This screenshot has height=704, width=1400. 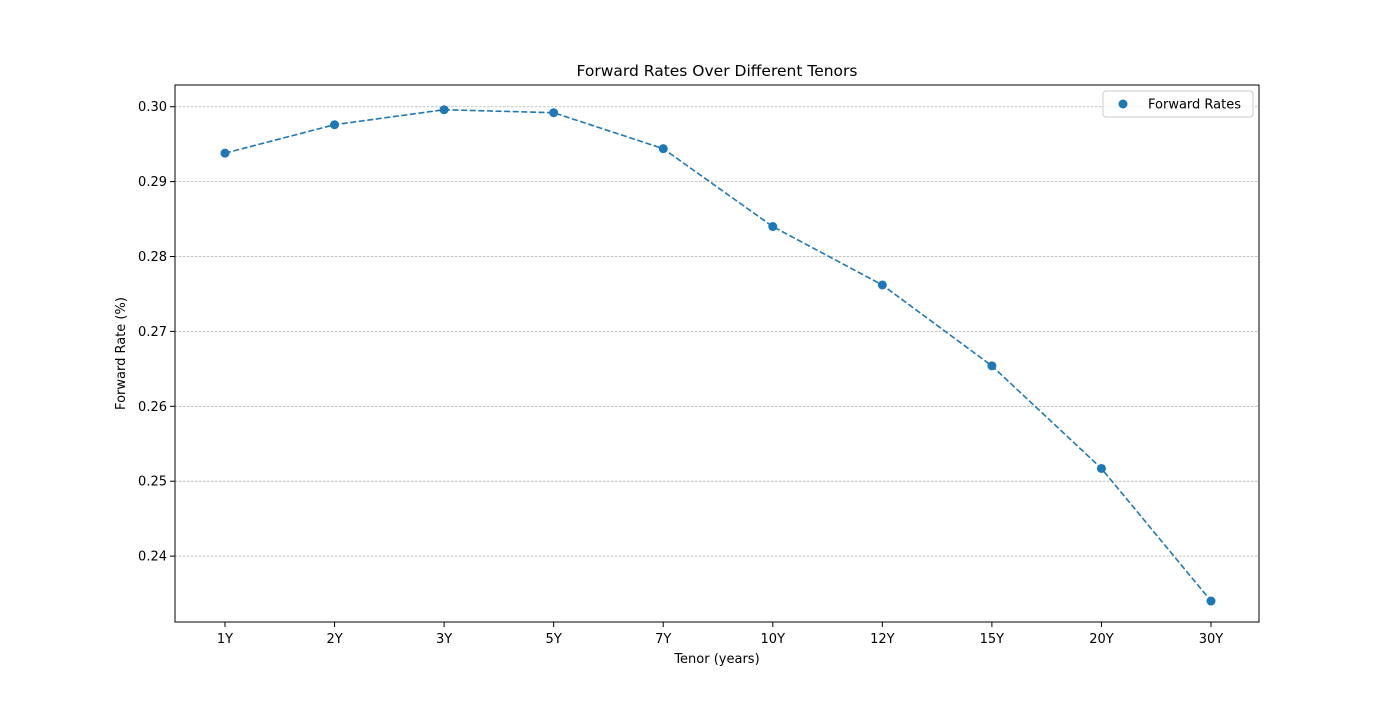 I want to click on data-point-10y, so click(x=773, y=227).